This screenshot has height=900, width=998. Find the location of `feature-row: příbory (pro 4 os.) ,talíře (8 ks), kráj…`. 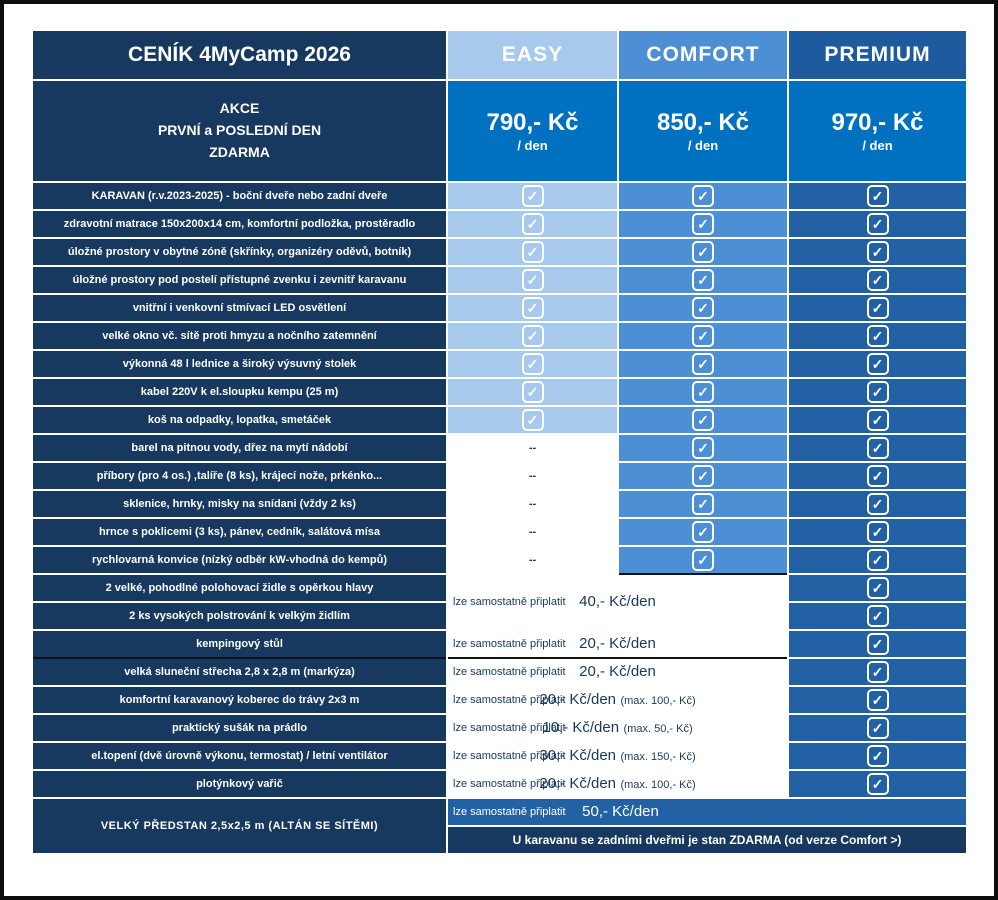

feature-row: příbory (pro 4 os.) ,talíře (8 ks), kráj… is located at coordinates (499, 476).